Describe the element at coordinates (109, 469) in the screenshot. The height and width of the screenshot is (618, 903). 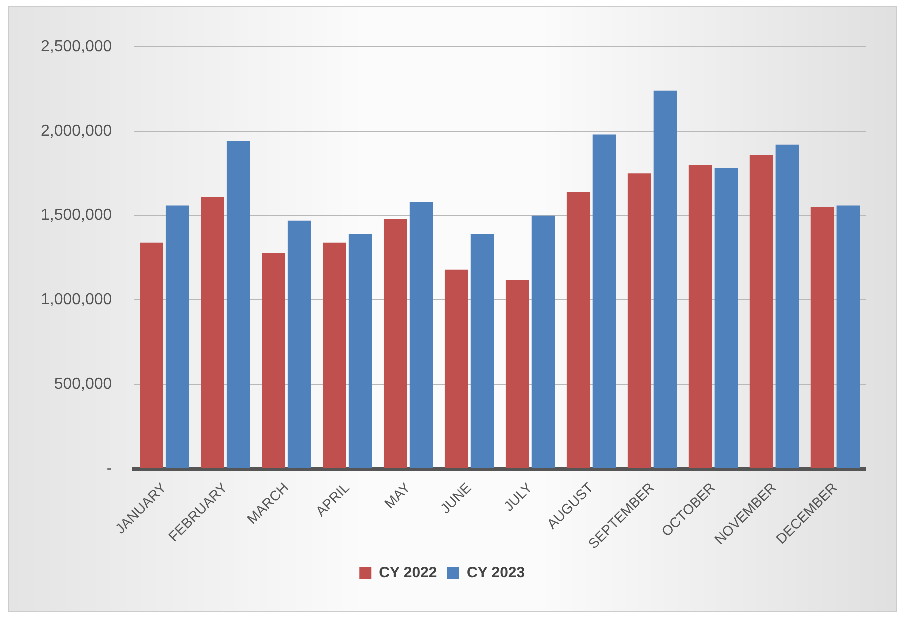
I see `y-tick-label: -` at that location.